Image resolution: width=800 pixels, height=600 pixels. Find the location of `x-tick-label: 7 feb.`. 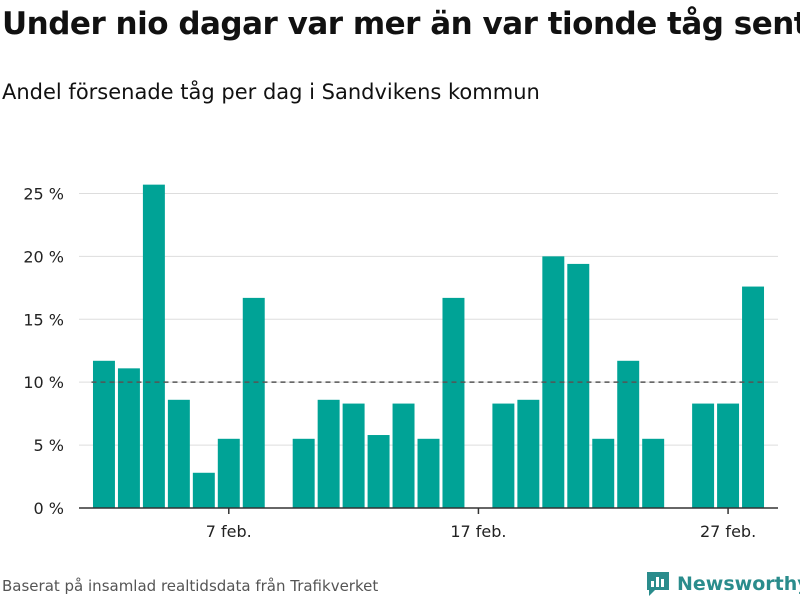

x-tick-label: 7 feb. is located at coordinates (229, 531).